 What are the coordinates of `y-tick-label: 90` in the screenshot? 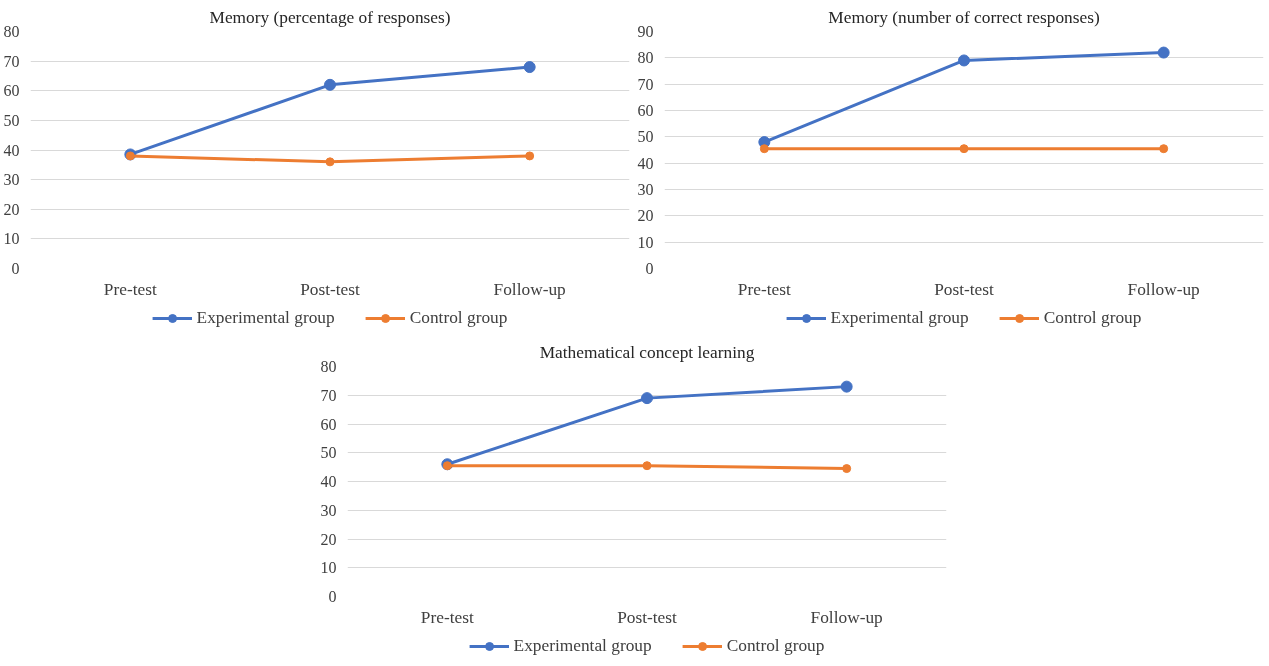 It's located at (645, 31).